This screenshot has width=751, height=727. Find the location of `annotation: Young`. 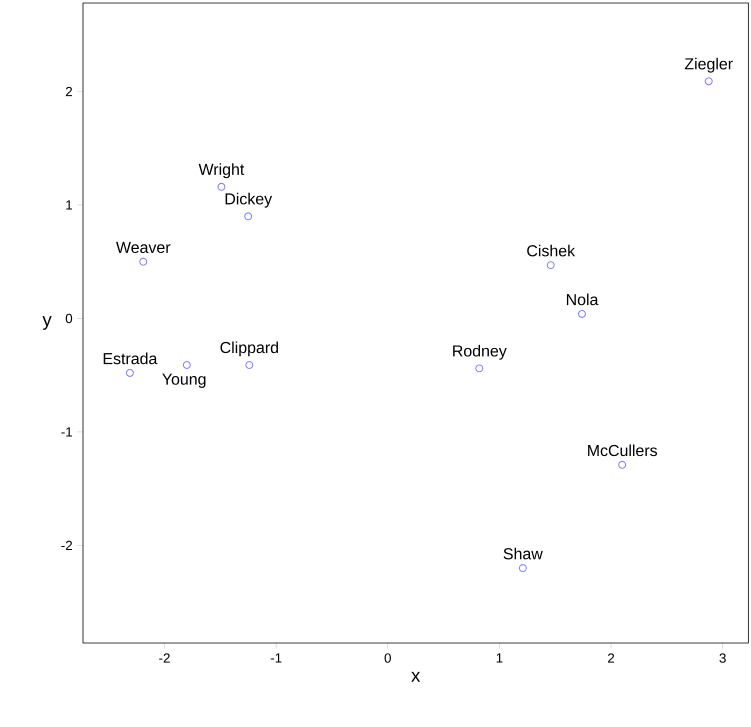

annotation: Young is located at coordinates (184, 381).